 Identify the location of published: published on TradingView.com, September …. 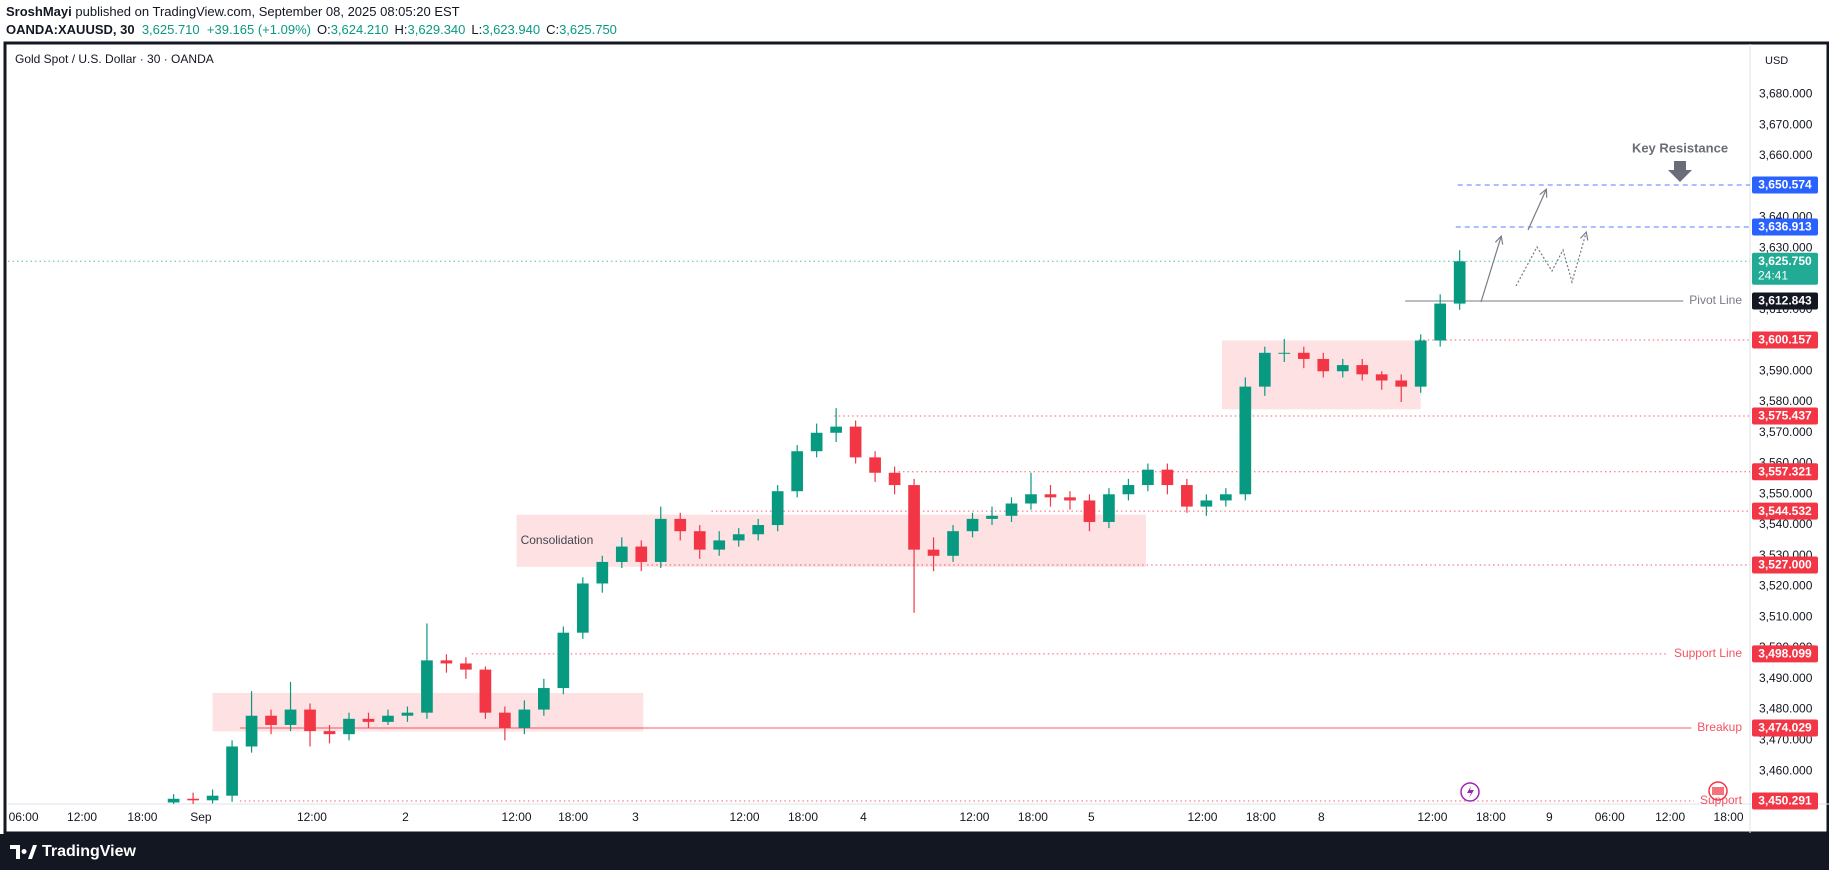
(267, 11).